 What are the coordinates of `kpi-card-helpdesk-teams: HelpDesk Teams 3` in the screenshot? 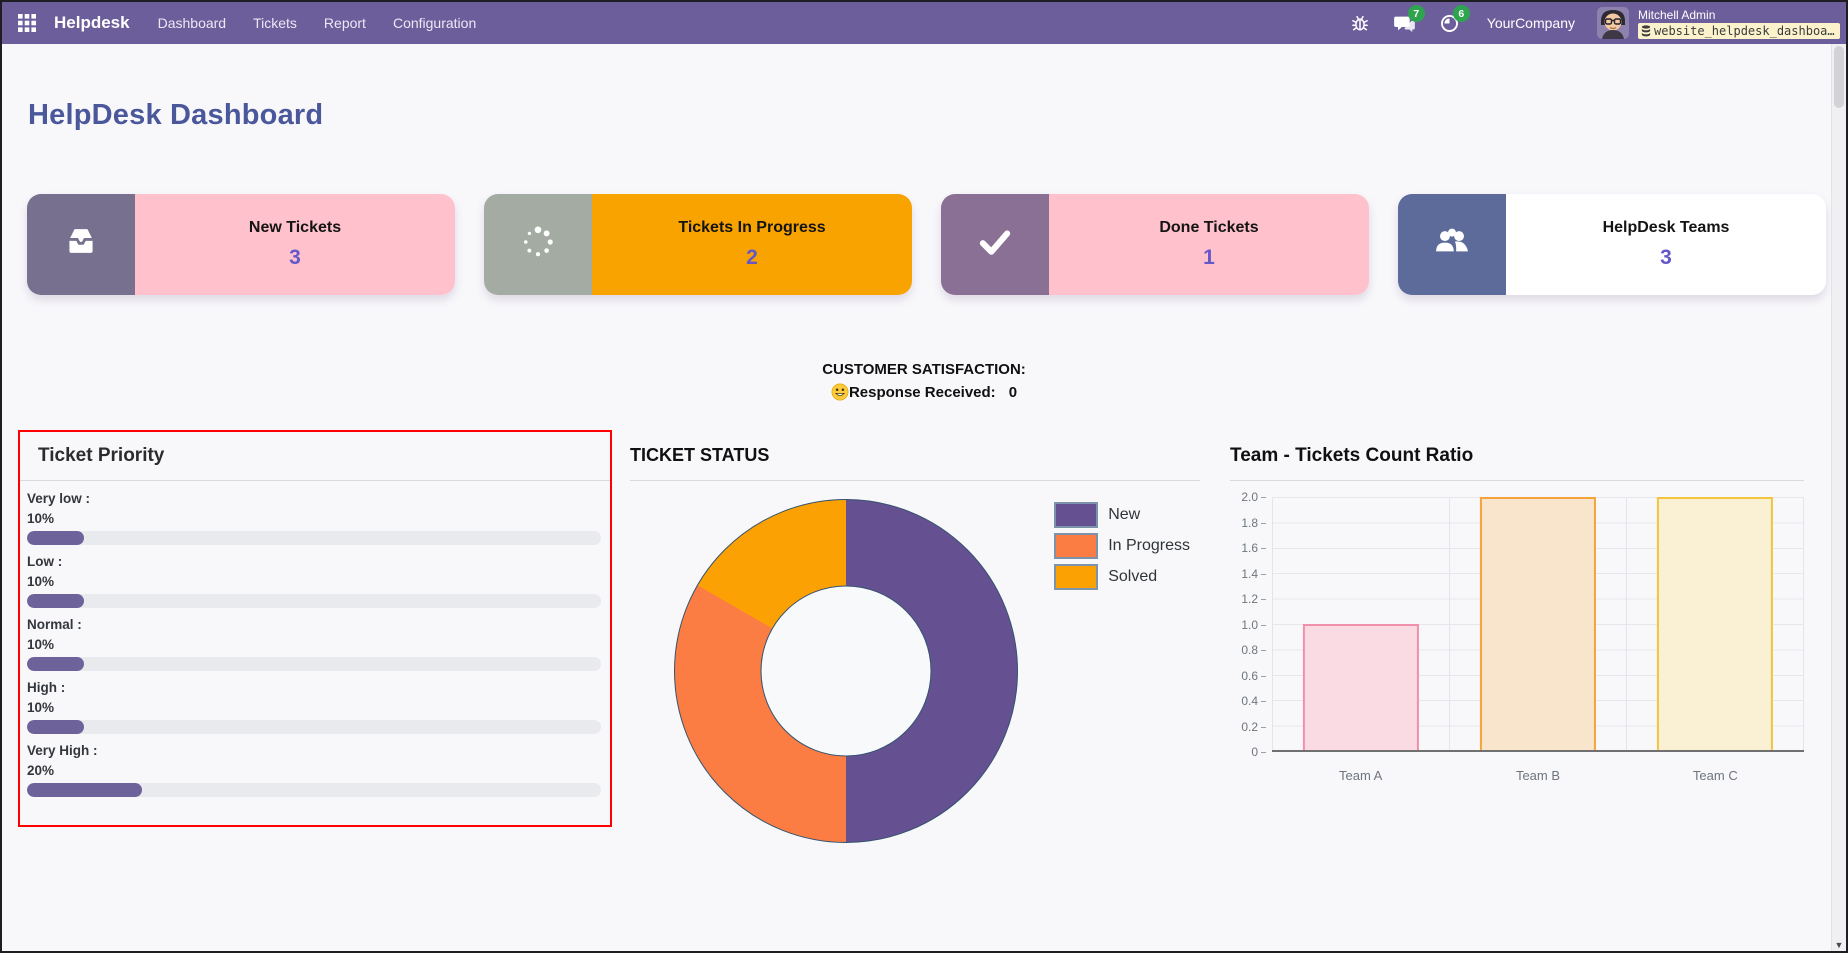 It's located at (1612, 244).